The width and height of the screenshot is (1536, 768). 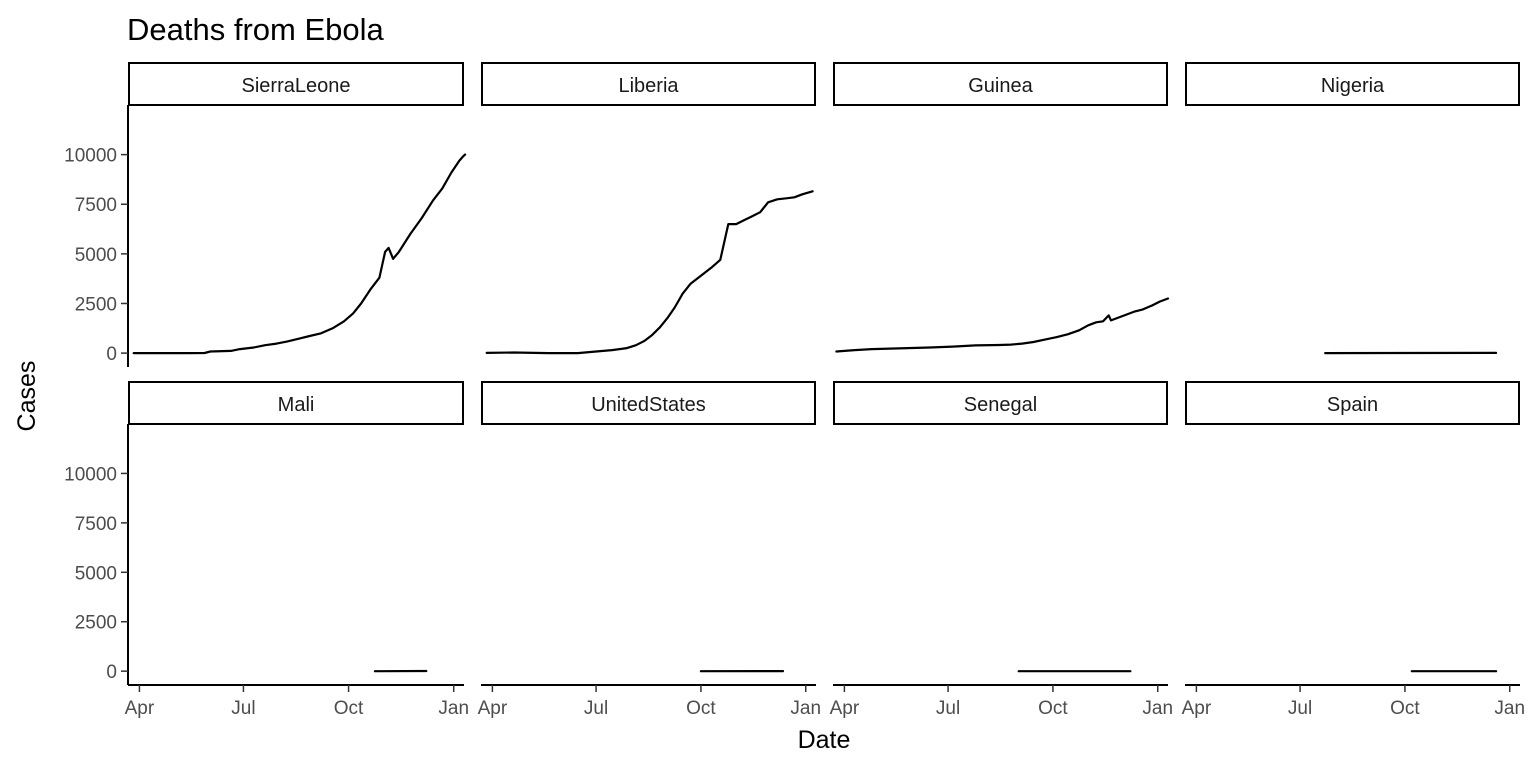 I want to click on series-line-sierraleone, so click(x=299, y=254).